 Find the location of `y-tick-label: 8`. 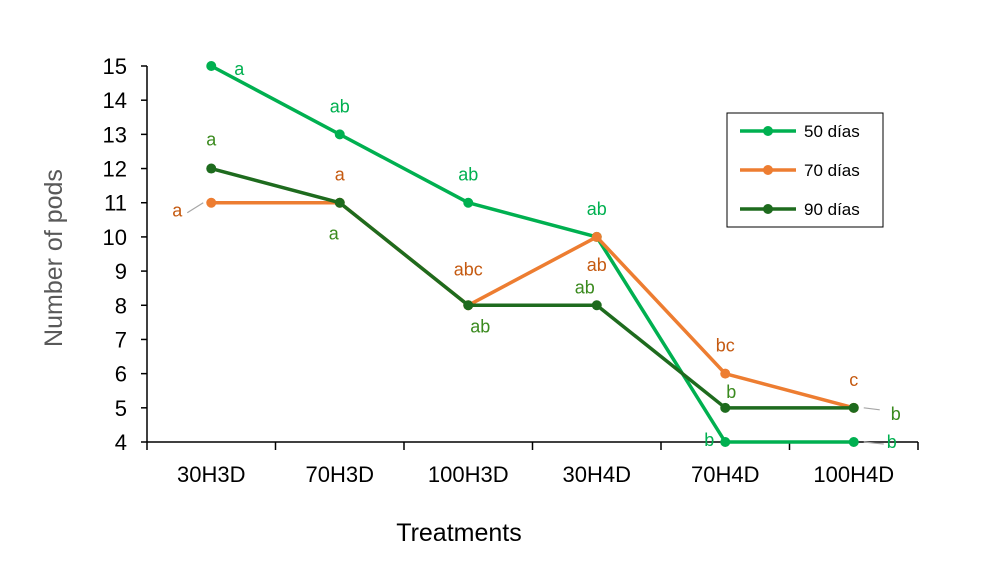

y-tick-label: 8 is located at coordinates (121, 305).